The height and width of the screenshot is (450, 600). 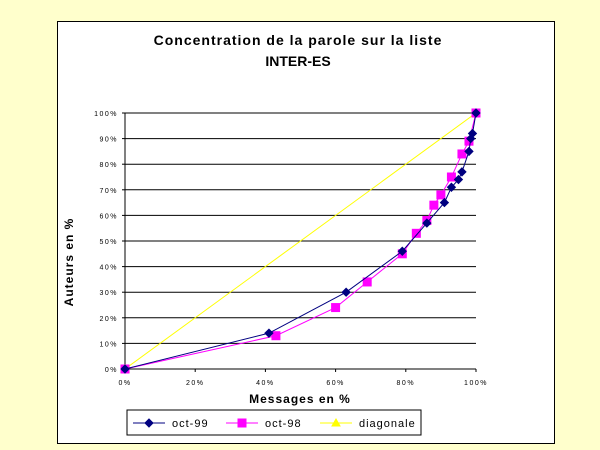 What do you see at coordinates (476, 383) in the screenshot?
I see `x-tick-label: 100%` at bounding box center [476, 383].